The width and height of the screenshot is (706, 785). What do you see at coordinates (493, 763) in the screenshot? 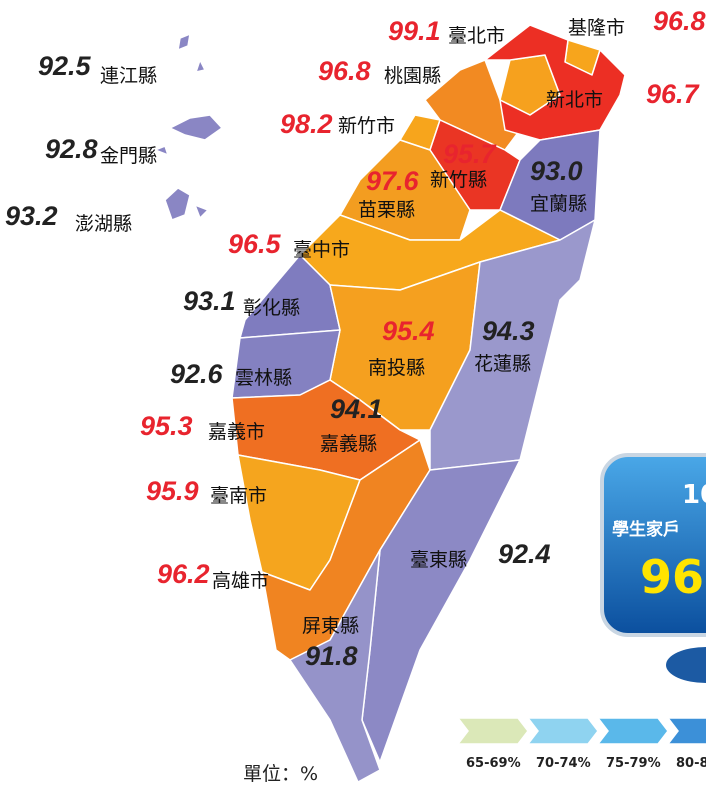
I see `legend-label: 65-69%` at bounding box center [493, 763].